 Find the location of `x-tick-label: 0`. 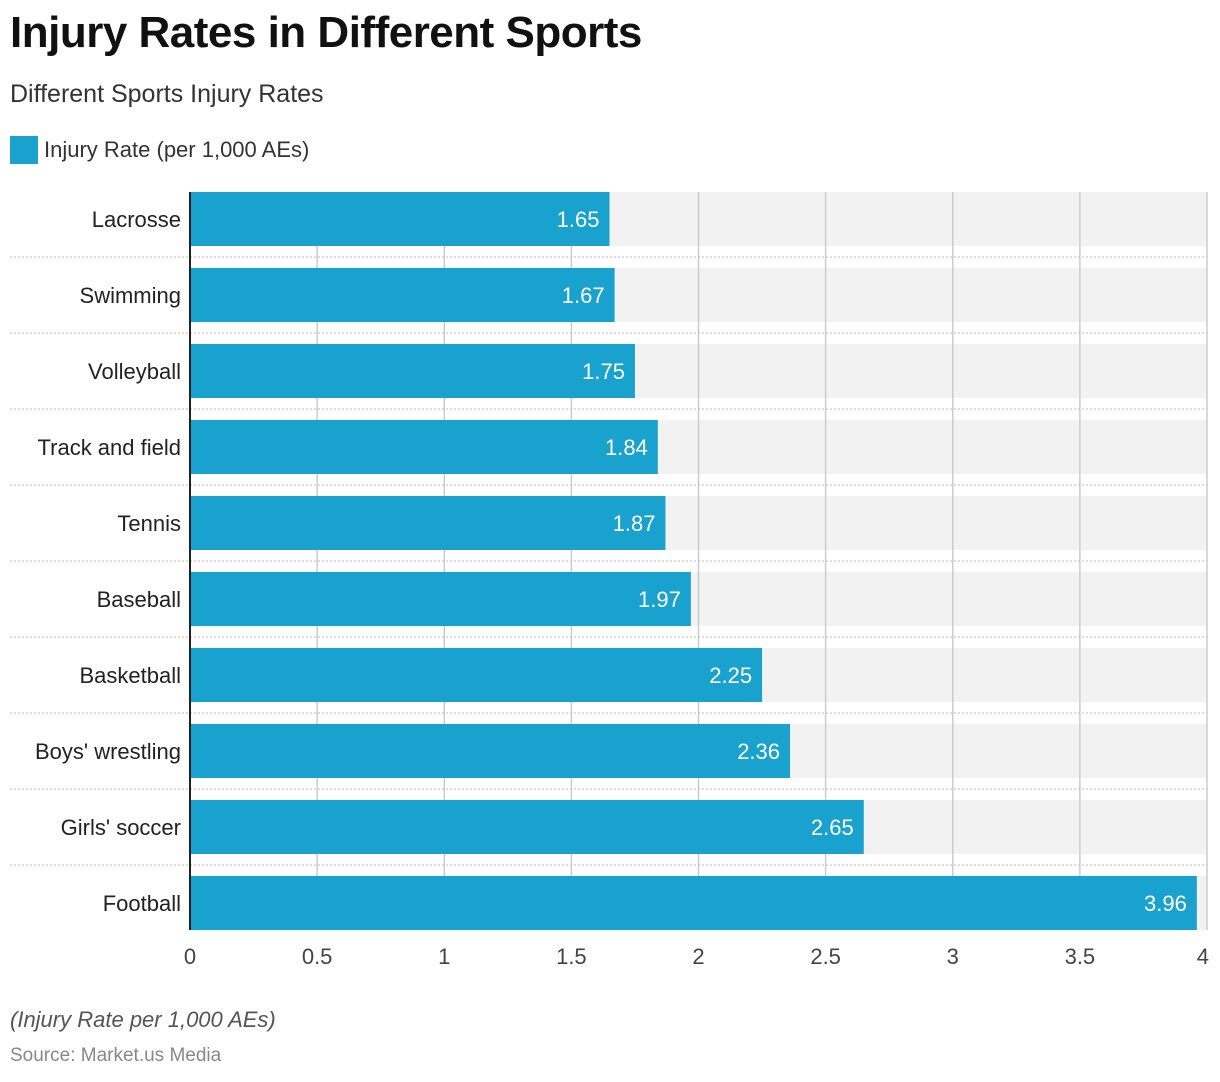

x-tick-label: 0 is located at coordinates (190, 956).